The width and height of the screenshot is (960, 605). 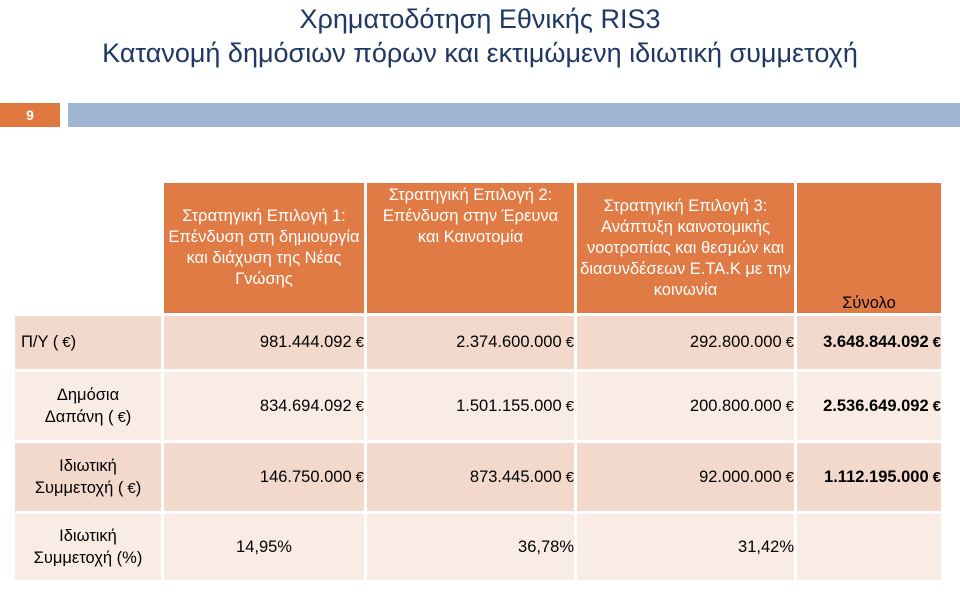 I want to click on cell-total, so click(x=869, y=547).